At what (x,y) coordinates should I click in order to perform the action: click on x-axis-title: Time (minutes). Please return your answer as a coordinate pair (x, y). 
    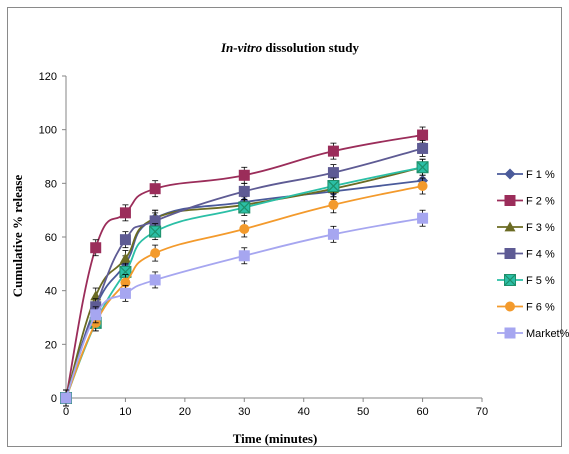
    Looking at the image, I should click on (275, 438).